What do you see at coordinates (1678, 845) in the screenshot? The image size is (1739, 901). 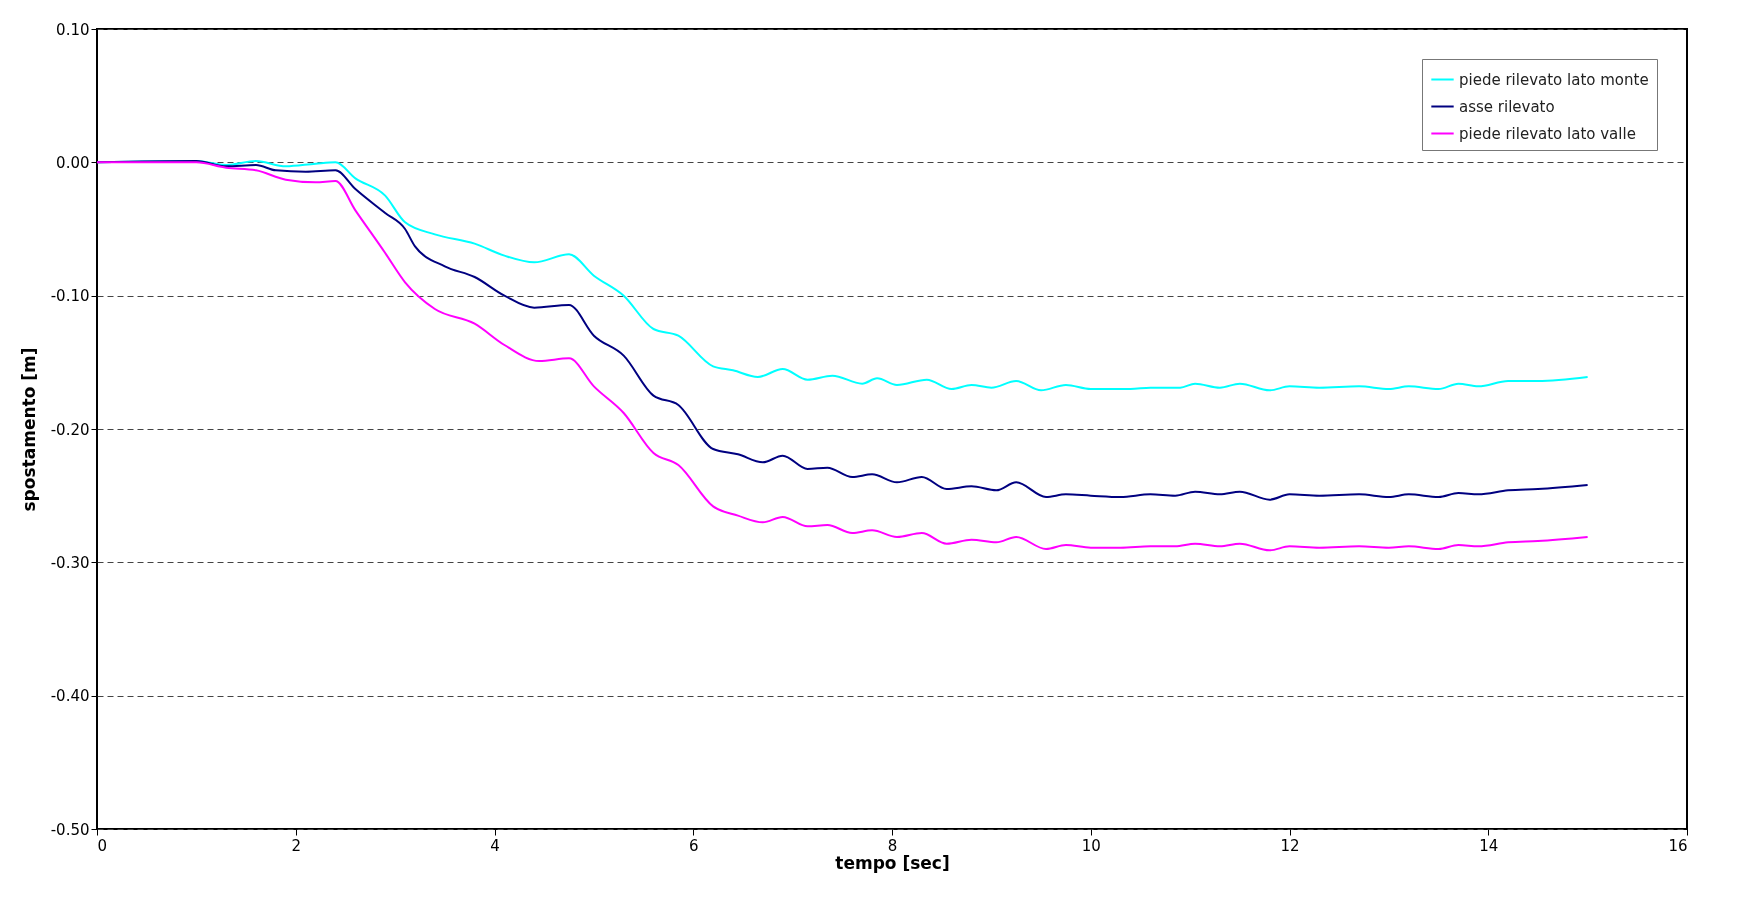 I see `x-tick-label: 16` at bounding box center [1678, 845].